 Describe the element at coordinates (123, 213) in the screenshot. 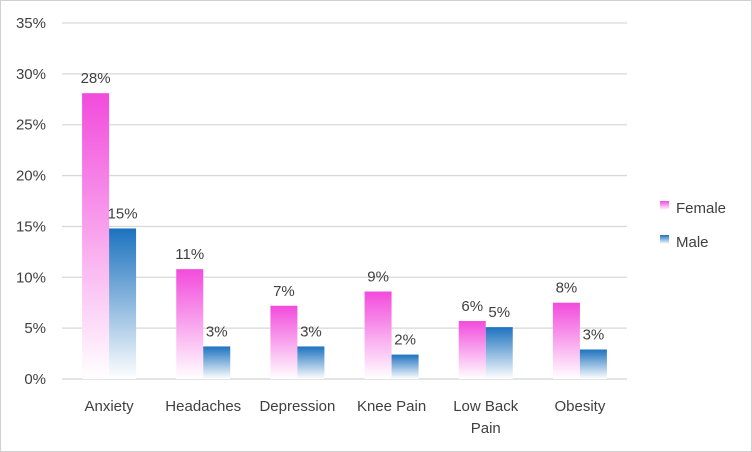

I see `data-label: 15%` at that location.